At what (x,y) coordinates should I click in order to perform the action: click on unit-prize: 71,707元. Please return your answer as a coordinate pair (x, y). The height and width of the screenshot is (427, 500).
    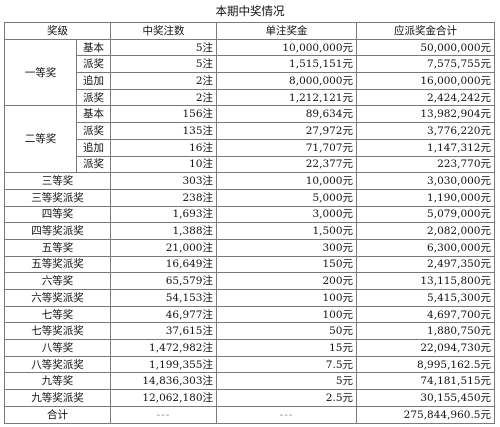
    Looking at the image, I should click on (286, 147).